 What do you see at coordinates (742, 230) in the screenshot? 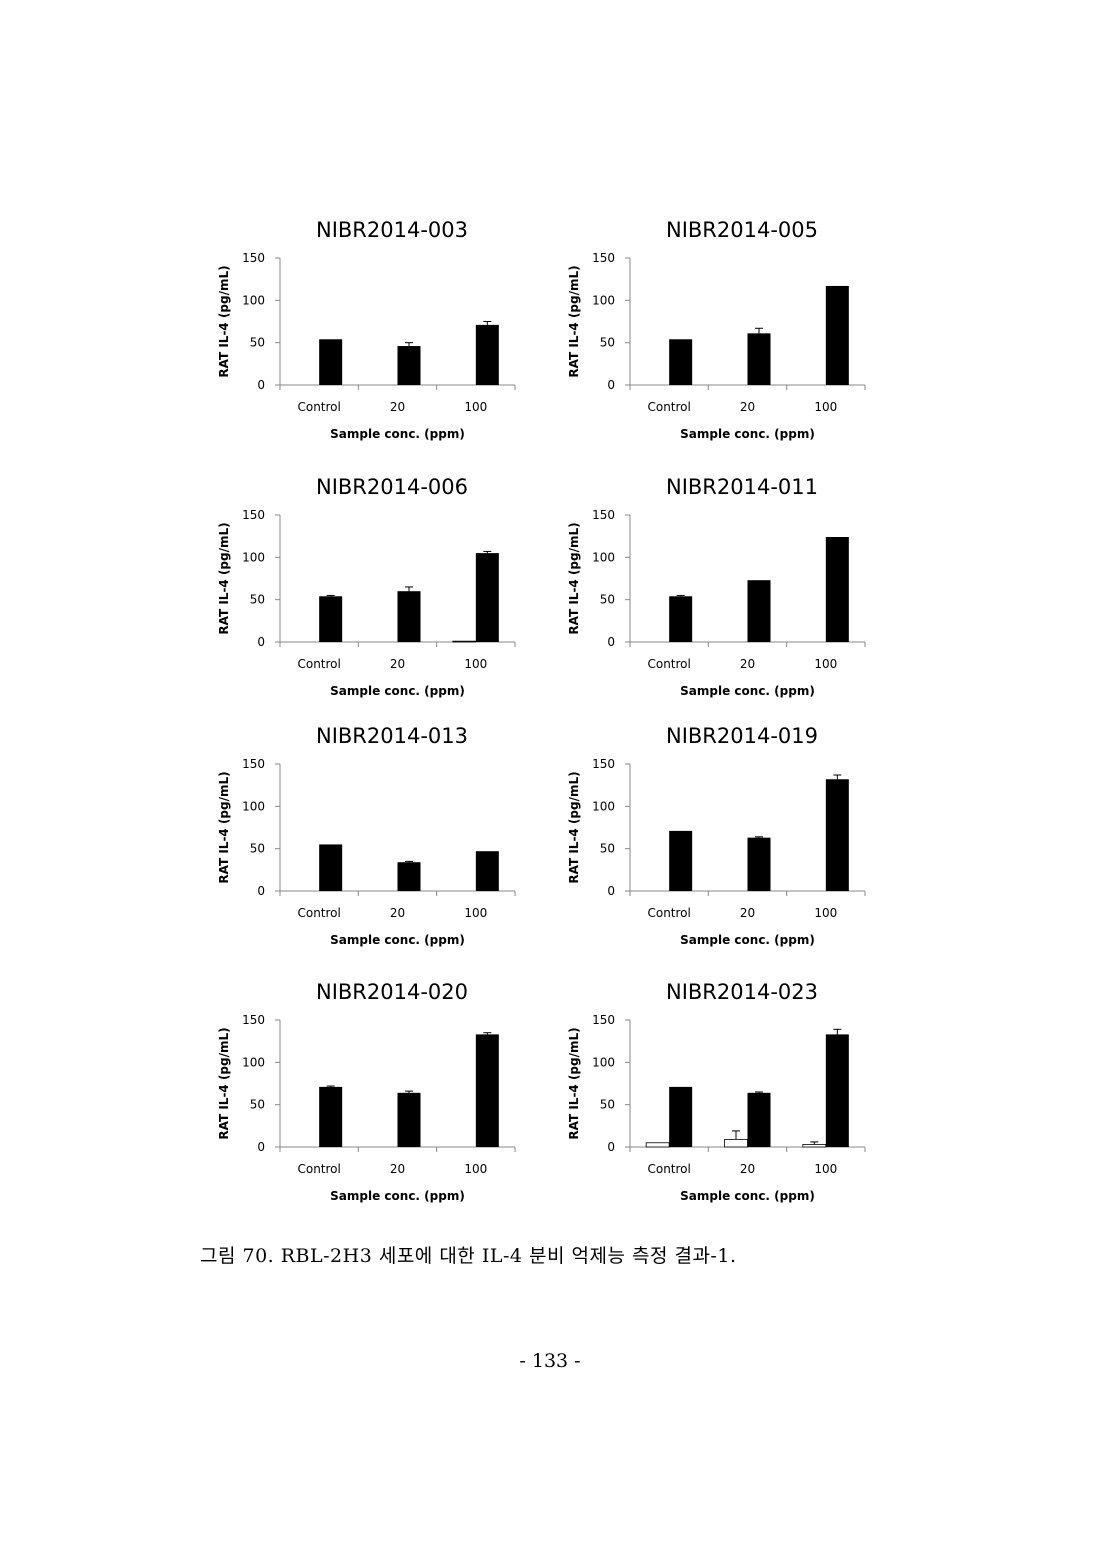
I see `chart-title: NIBR2014-005` at bounding box center [742, 230].